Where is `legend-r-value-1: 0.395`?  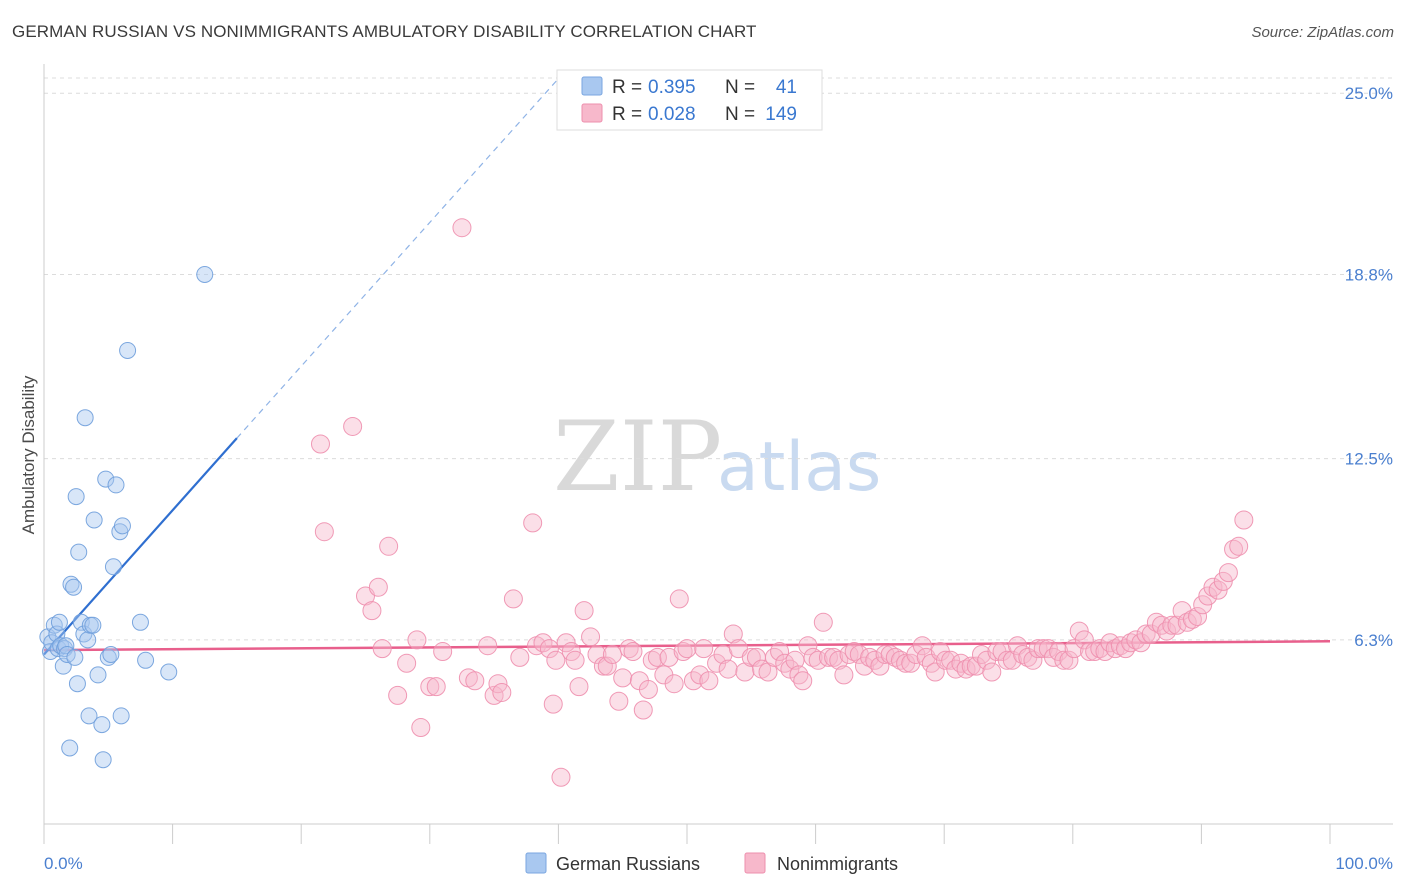 legend-r-value-1: 0.395 is located at coordinates (672, 87).